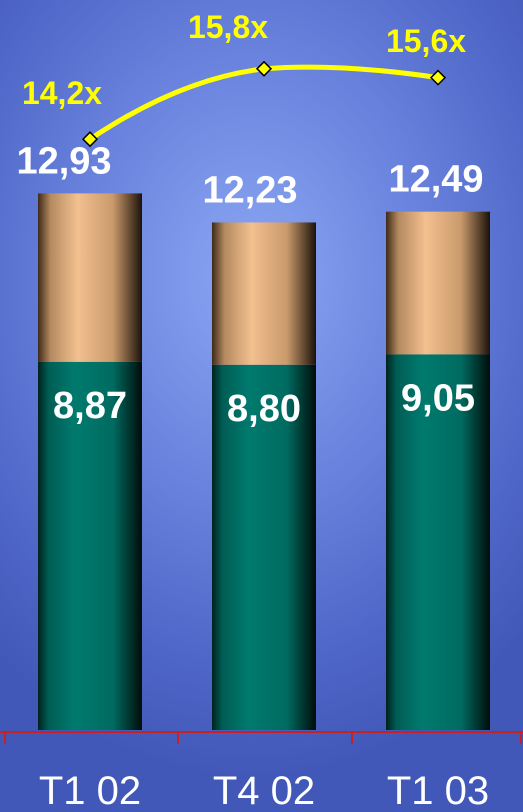  What do you see at coordinates (264, 409) in the screenshot?
I see `bar-value-label: 8,80` at bounding box center [264, 409].